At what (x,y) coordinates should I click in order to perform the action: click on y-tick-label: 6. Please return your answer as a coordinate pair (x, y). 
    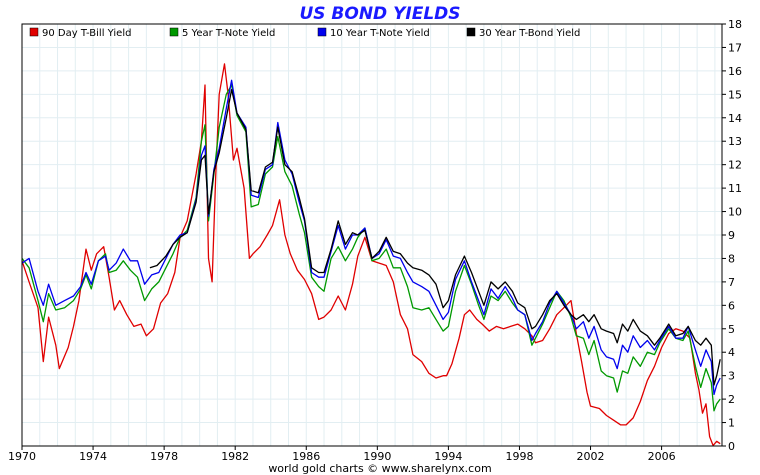
    Looking at the image, I should click on (731, 305).